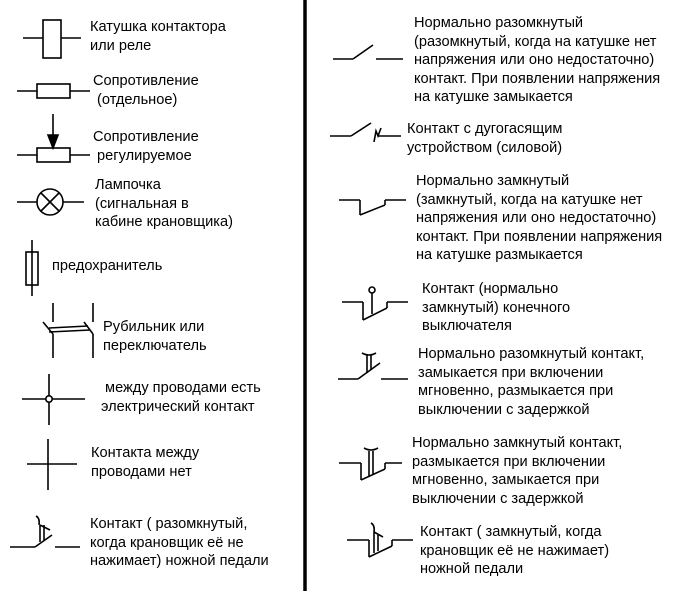  Describe the element at coordinates (365, 132) in the screenshot. I see `arc-suppression-contact-icon` at that location.